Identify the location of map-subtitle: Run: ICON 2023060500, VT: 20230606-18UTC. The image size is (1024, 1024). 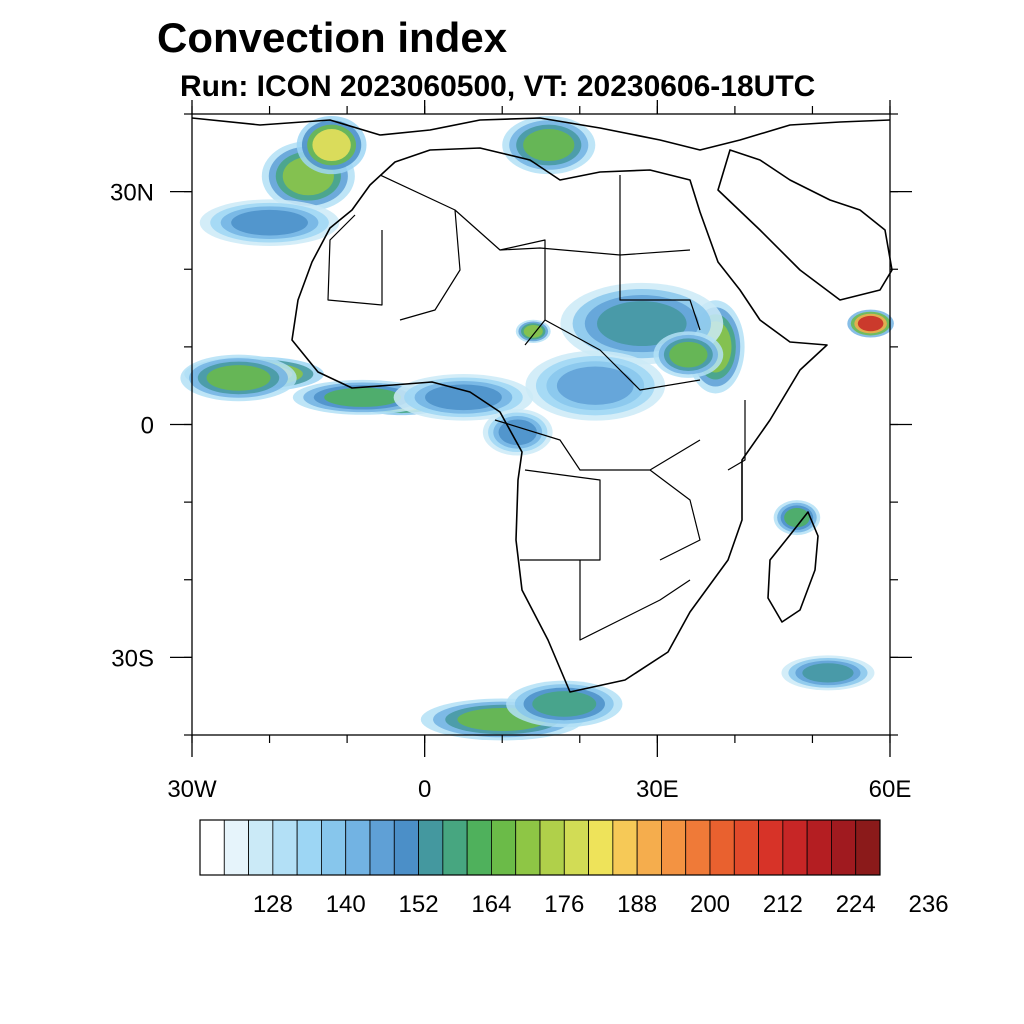
(498, 86).